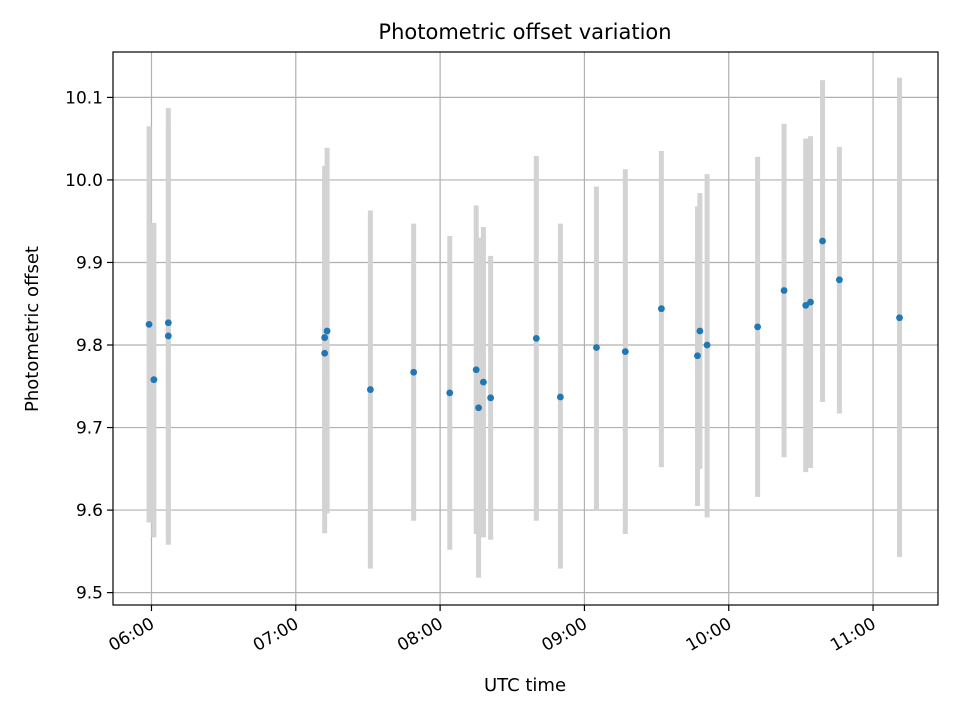 The image size is (960, 720). Describe the element at coordinates (89, 429) in the screenshot. I see `y-tick-label: 9.7` at that location.